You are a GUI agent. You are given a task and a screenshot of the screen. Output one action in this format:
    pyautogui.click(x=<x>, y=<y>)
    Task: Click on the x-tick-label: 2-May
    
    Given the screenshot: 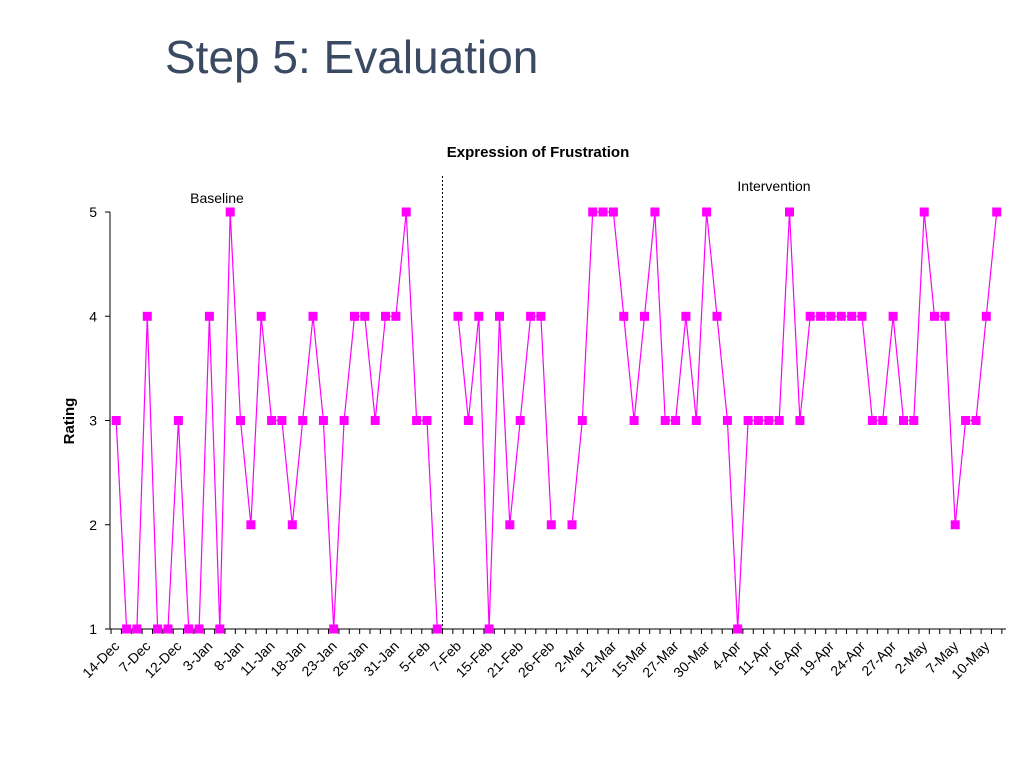 What is the action you would take?
    pyautogui.click(x=910, y=657)
    